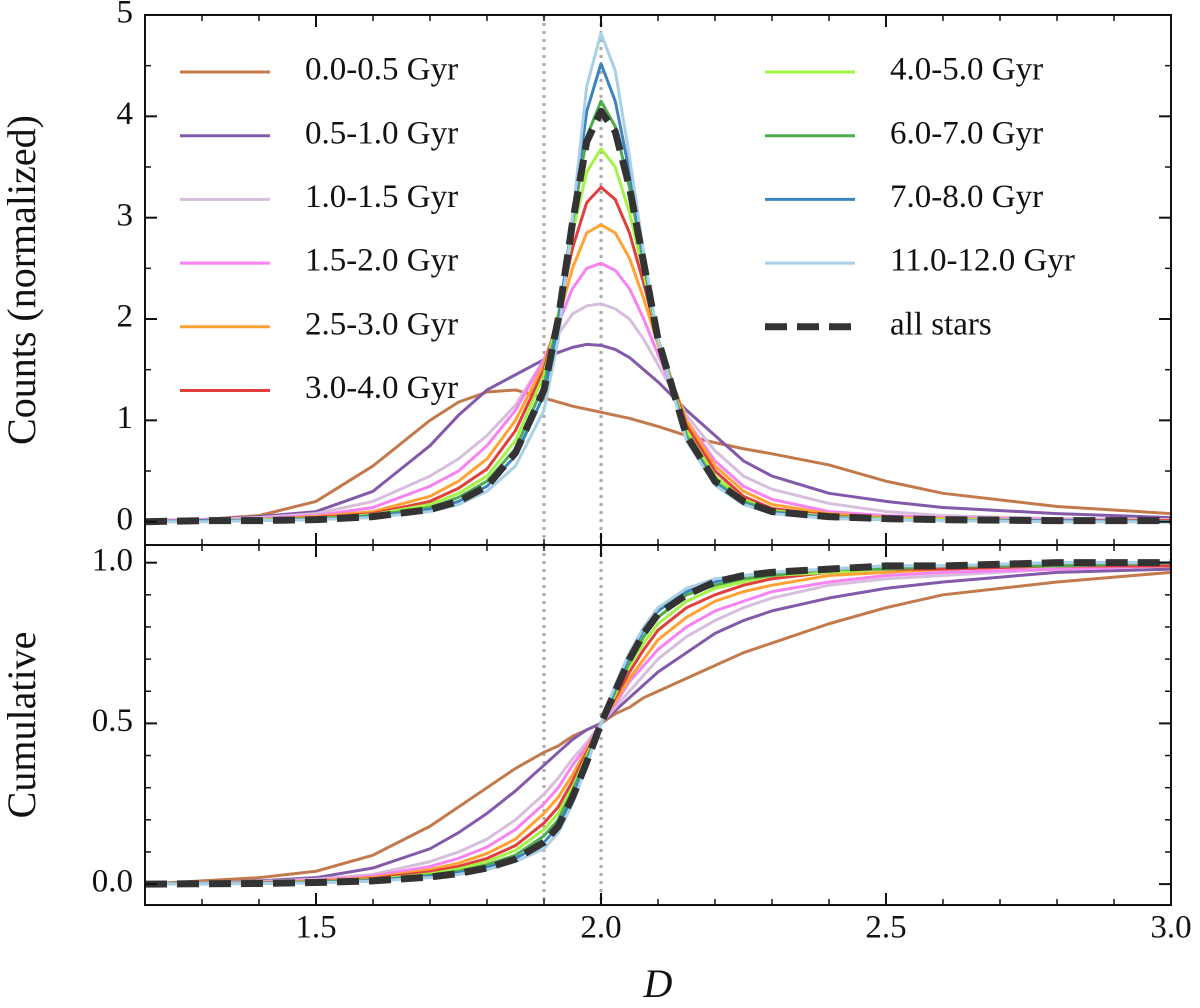 The width and height of the screenshot is (1200, 1008). Describe the element at coordinates (381, 324) in the screenshot. I see `legend-label: 2.5-3.0 Gyr` at that location.